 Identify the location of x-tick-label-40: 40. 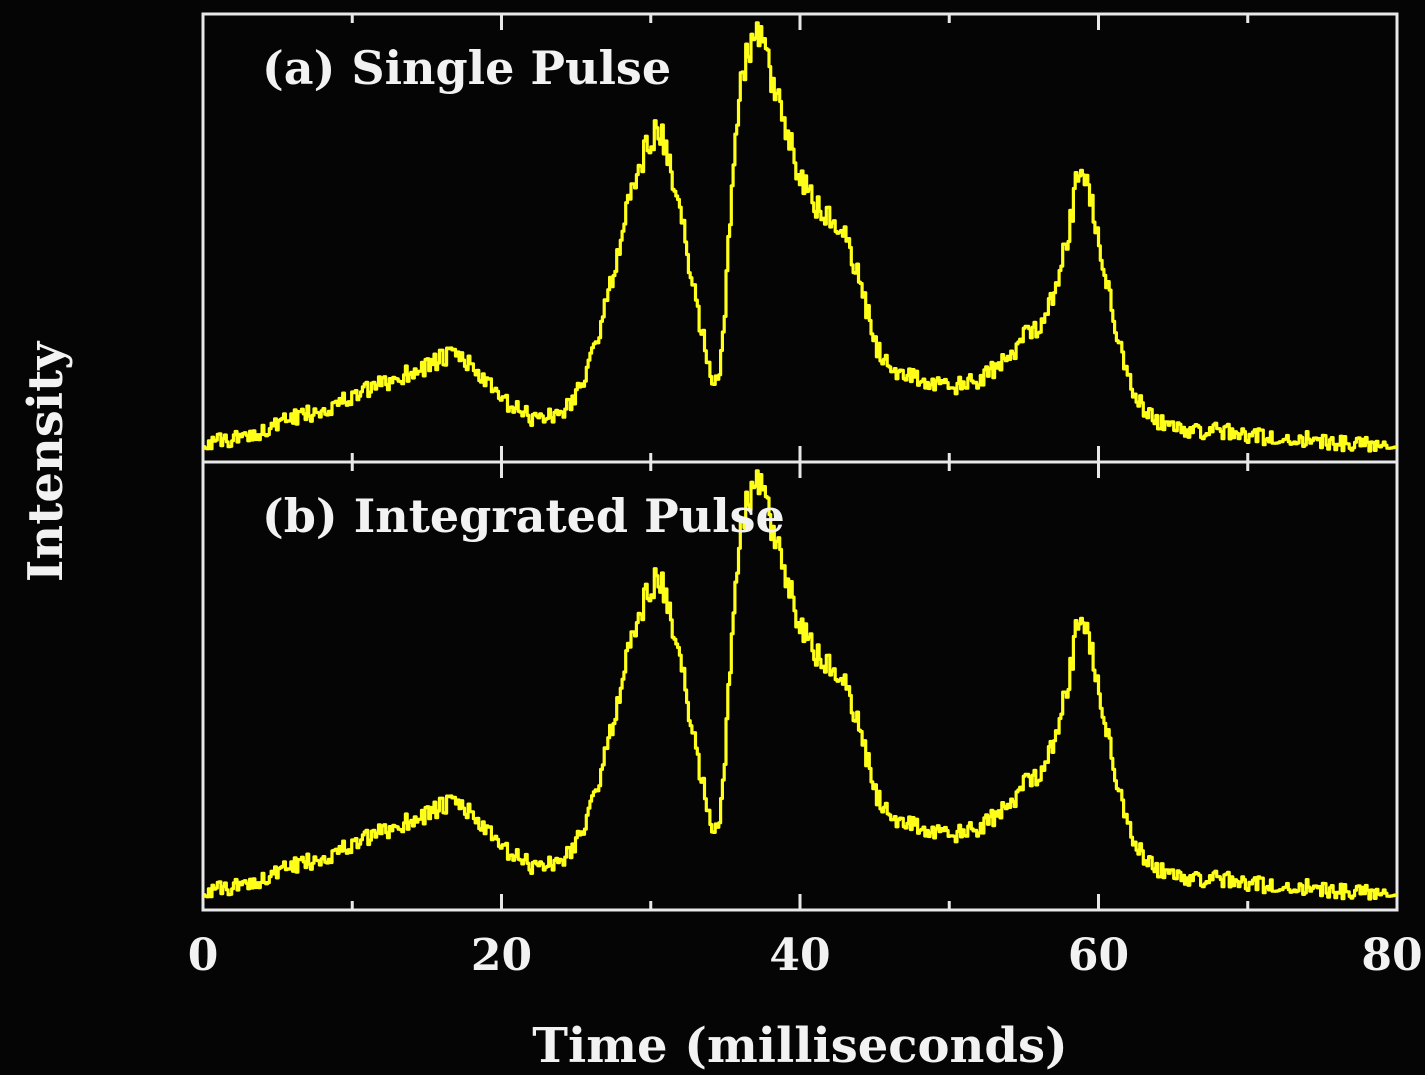
(799, 955).